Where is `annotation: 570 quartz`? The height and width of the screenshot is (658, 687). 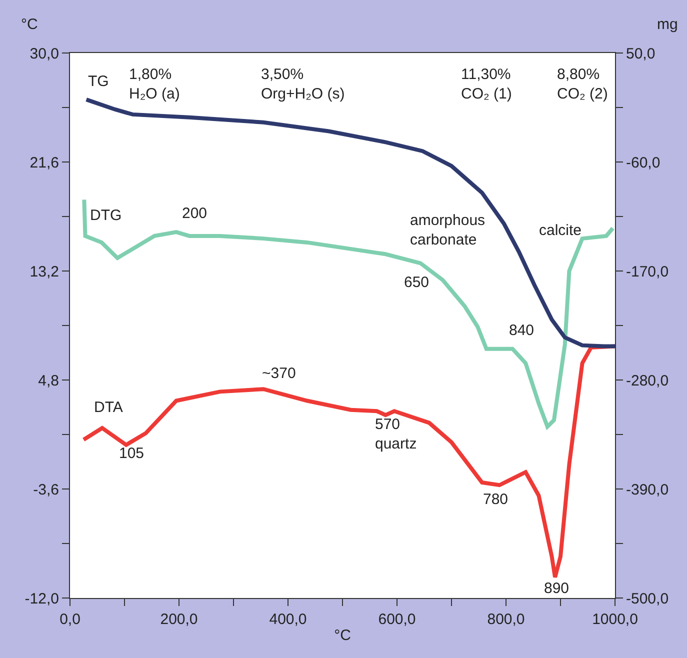 annotation: 570 quartz is located at coordinates (396, 434).